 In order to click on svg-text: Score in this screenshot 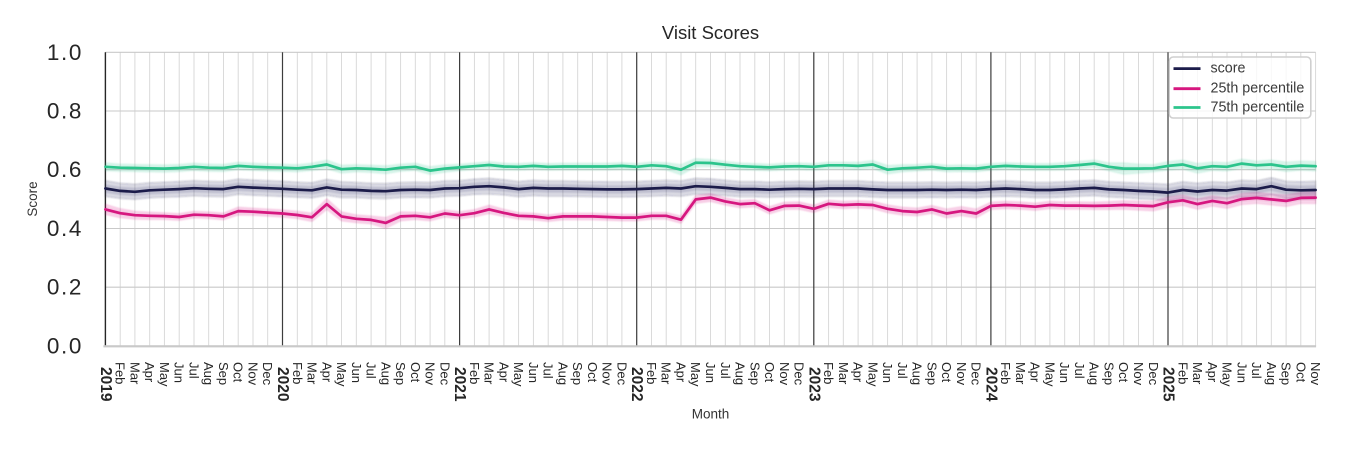, I will do `click(32, 198)`.